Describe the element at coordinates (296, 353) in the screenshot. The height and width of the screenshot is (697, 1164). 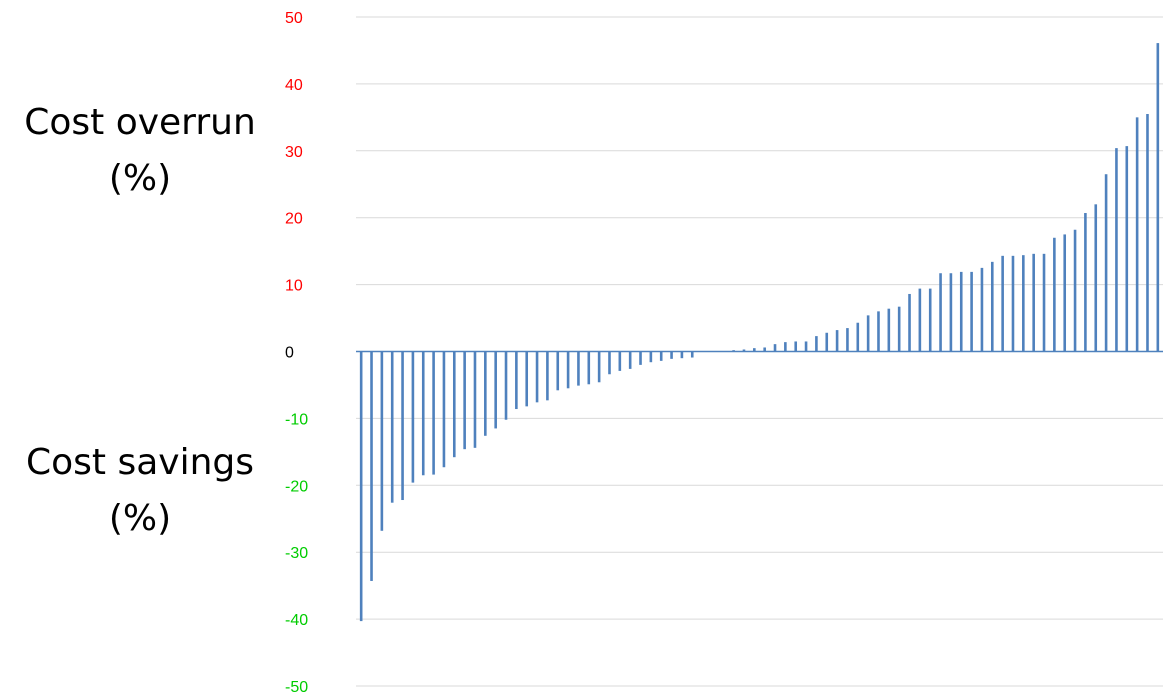
I see `y-axis-tick-labels: 50 40 30 20 10 0 -10 -20 -30 -40 -50` at that location.